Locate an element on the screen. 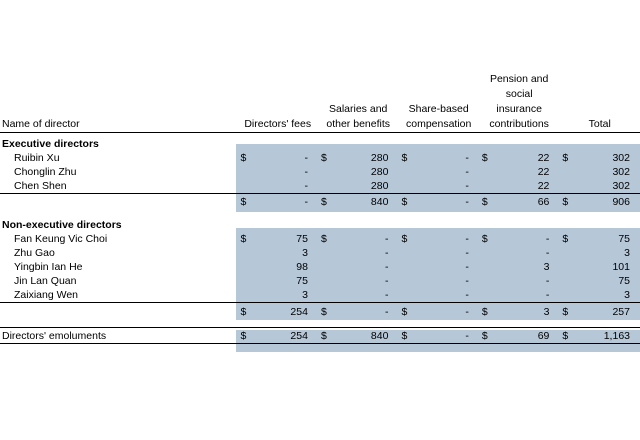 The image size is (640, 440). subtotal-row-non-executive: $ 254 $ - $ - $ 3 $ 257 is located at coordinates (320, 310).